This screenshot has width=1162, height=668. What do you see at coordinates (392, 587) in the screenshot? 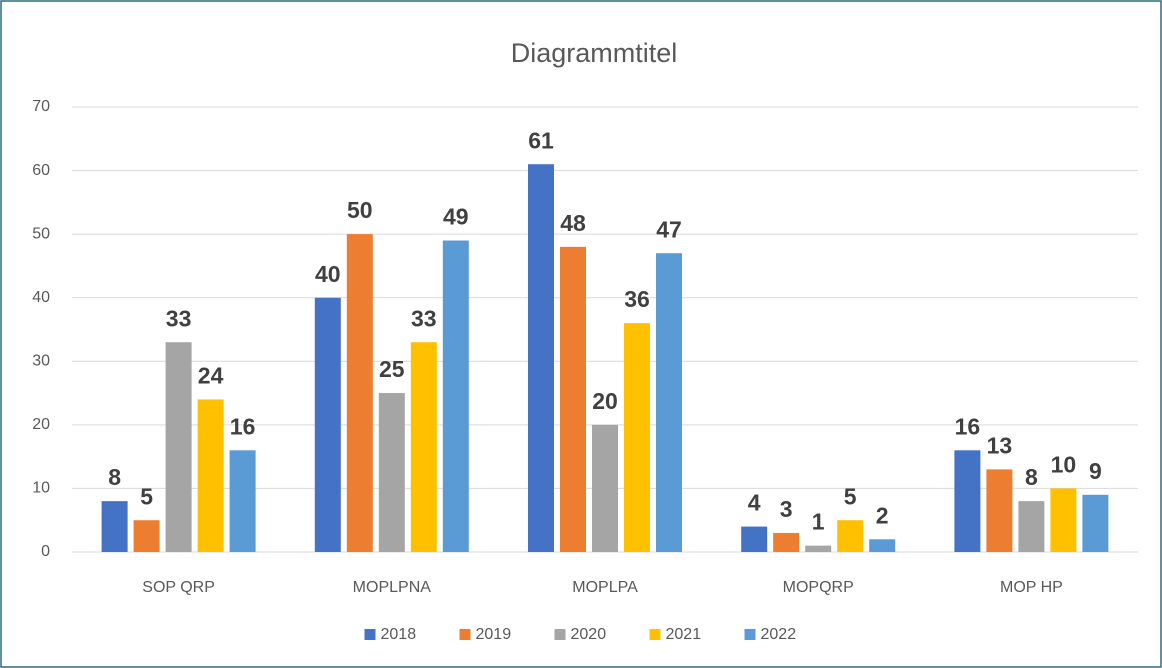
I see `x-tick-label: MOPLPNA` at bounding box center [392, 587].